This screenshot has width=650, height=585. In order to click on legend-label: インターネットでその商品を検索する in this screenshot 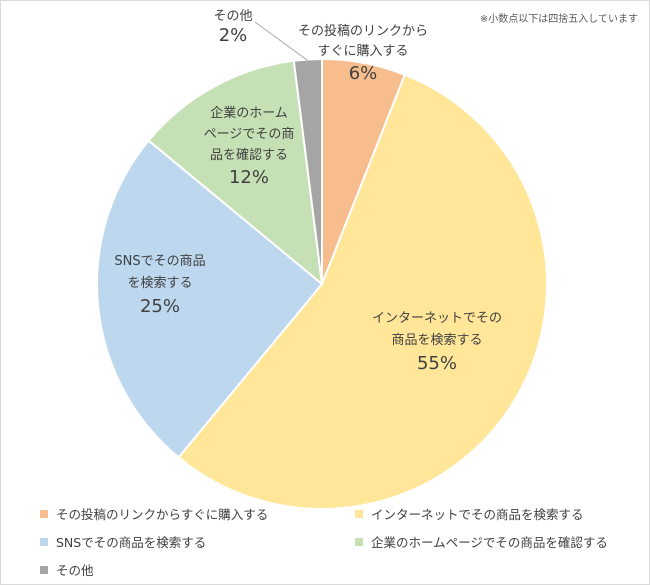, I will do `click(477, 514)`.